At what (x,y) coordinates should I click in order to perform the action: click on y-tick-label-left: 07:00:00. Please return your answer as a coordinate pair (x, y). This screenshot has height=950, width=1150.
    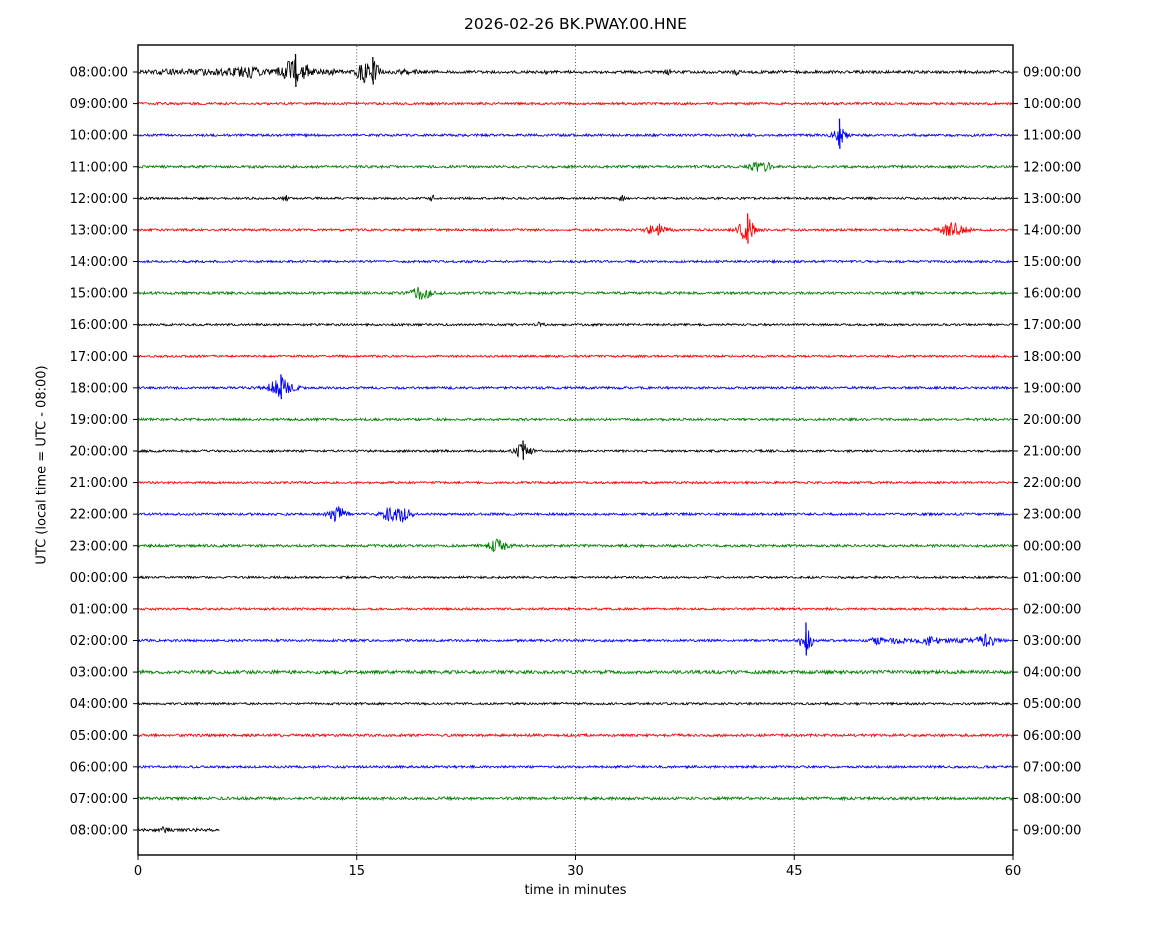
    Looking at the image, I should click on (99, 799).